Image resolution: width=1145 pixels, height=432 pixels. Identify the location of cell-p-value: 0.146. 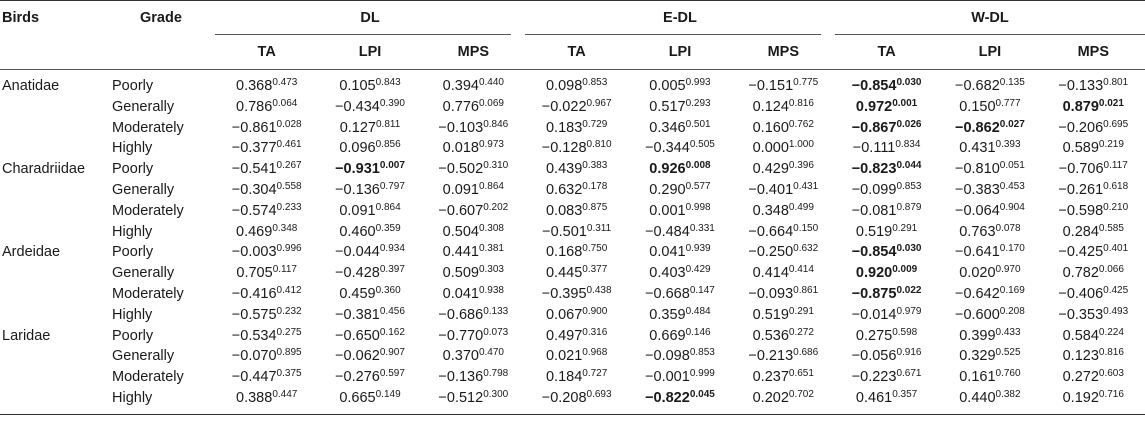
(698, 332).